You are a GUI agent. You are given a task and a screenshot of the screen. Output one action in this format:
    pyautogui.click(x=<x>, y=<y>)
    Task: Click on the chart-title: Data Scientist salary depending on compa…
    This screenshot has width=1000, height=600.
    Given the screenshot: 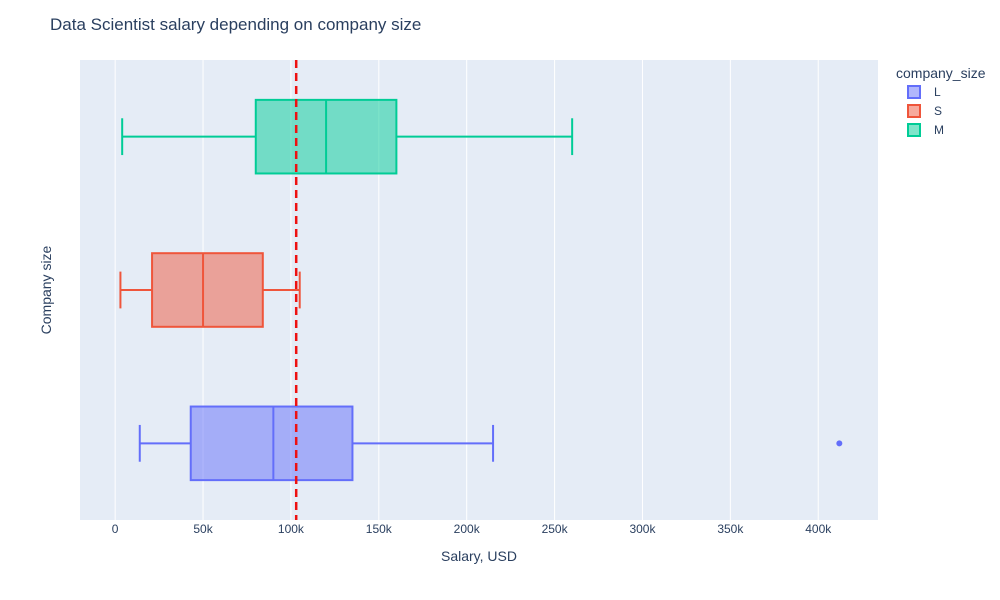 What is the action you would take?
    pyautogui.click(x=235, y=24)
    